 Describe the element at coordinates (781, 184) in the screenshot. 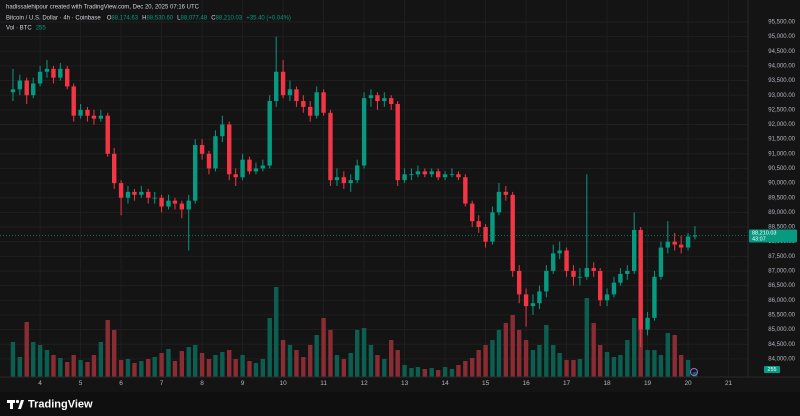

I see `y-tick-label: 90,000.00` at that location.